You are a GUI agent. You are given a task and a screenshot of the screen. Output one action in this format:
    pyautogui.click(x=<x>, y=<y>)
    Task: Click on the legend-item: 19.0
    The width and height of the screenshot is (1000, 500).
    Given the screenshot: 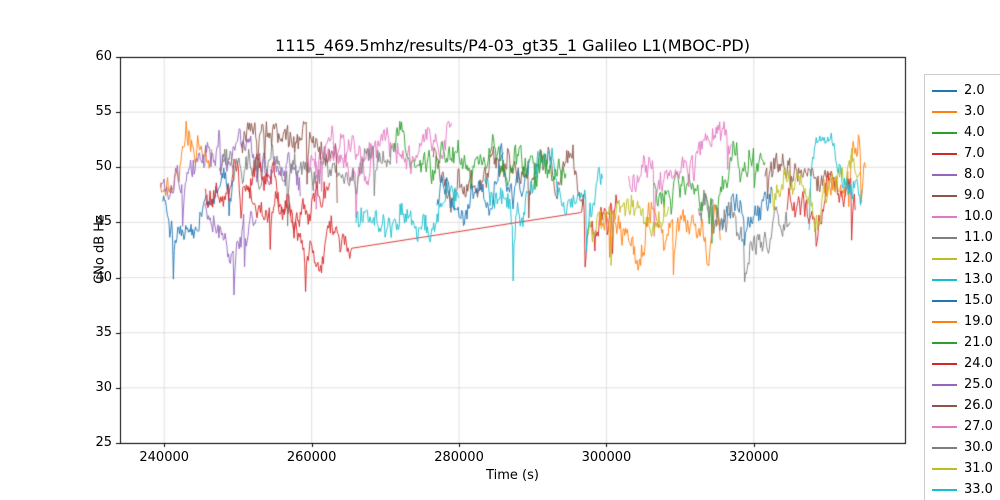 What is the action you would take?
    pyautogui.click(x=962, y=321)
    